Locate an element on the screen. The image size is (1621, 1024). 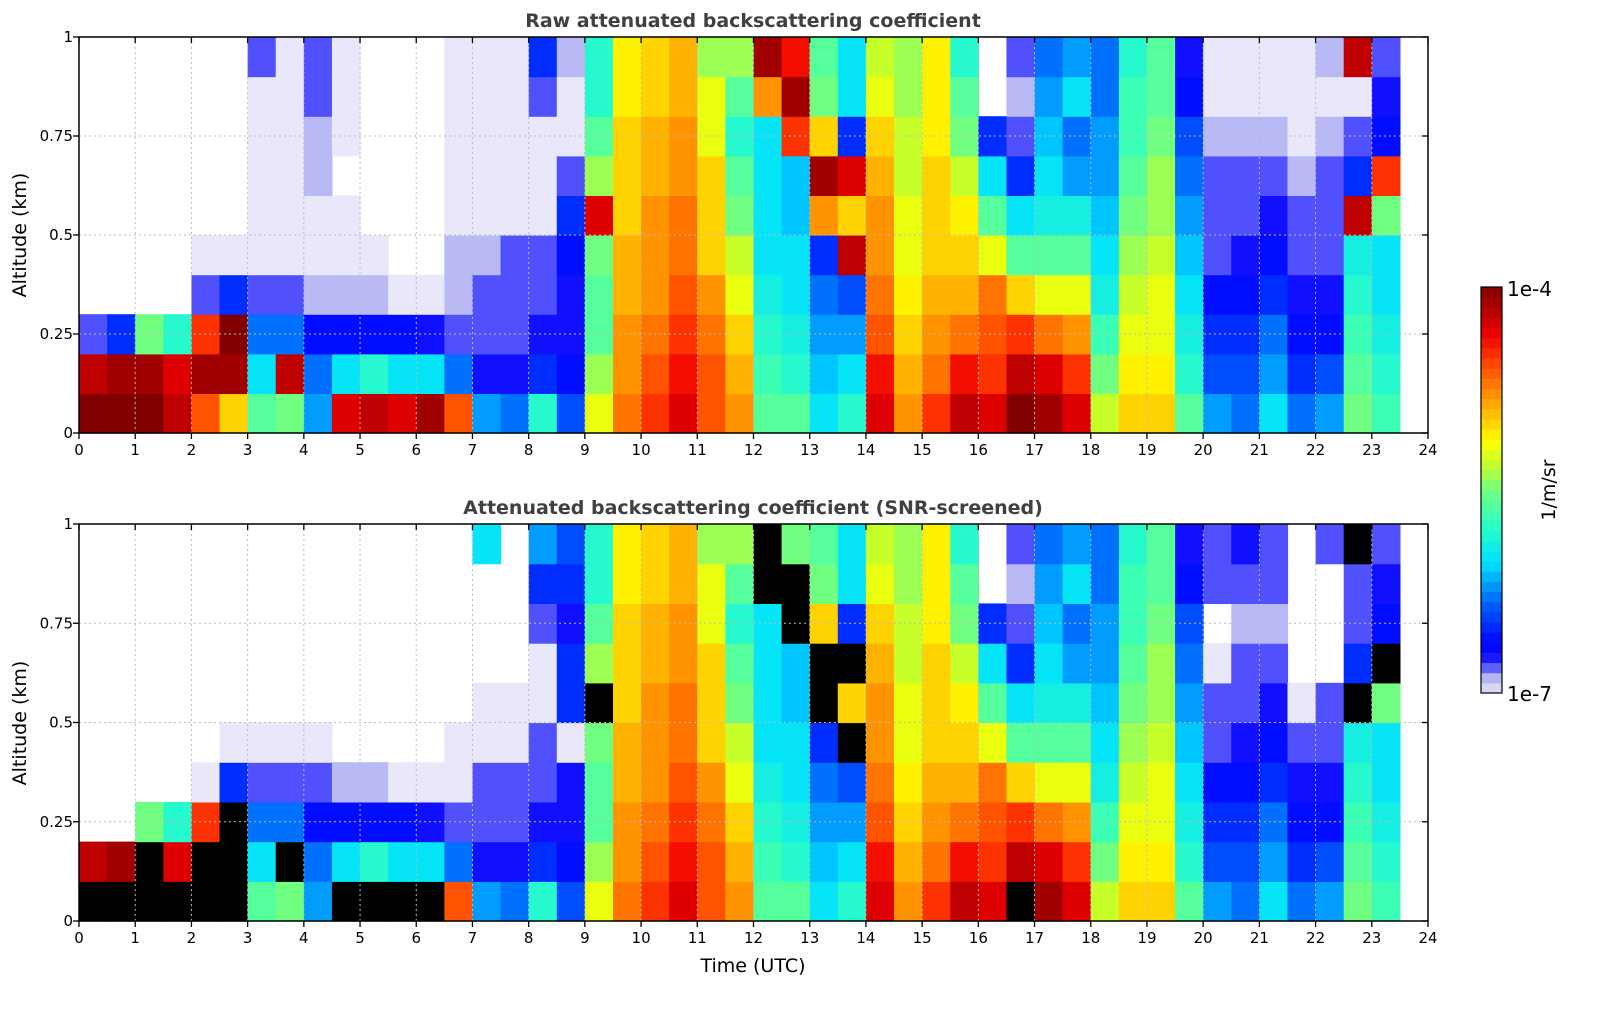
x-tick-label: 18 is located at coordinates (1090, 938).